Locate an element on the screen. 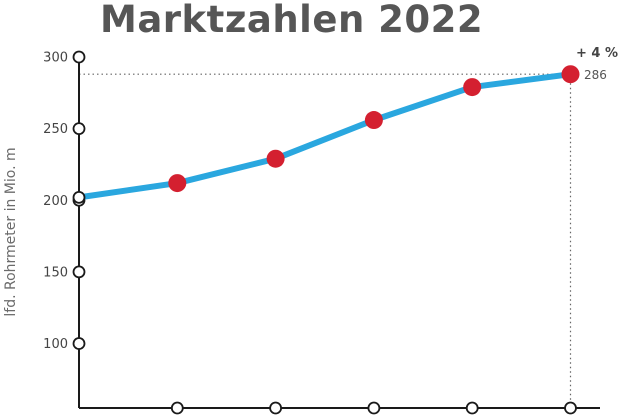 The height and width of the screenshot is (417, 626). change-annotation: + 4 % is located at coordinates (597, 53).